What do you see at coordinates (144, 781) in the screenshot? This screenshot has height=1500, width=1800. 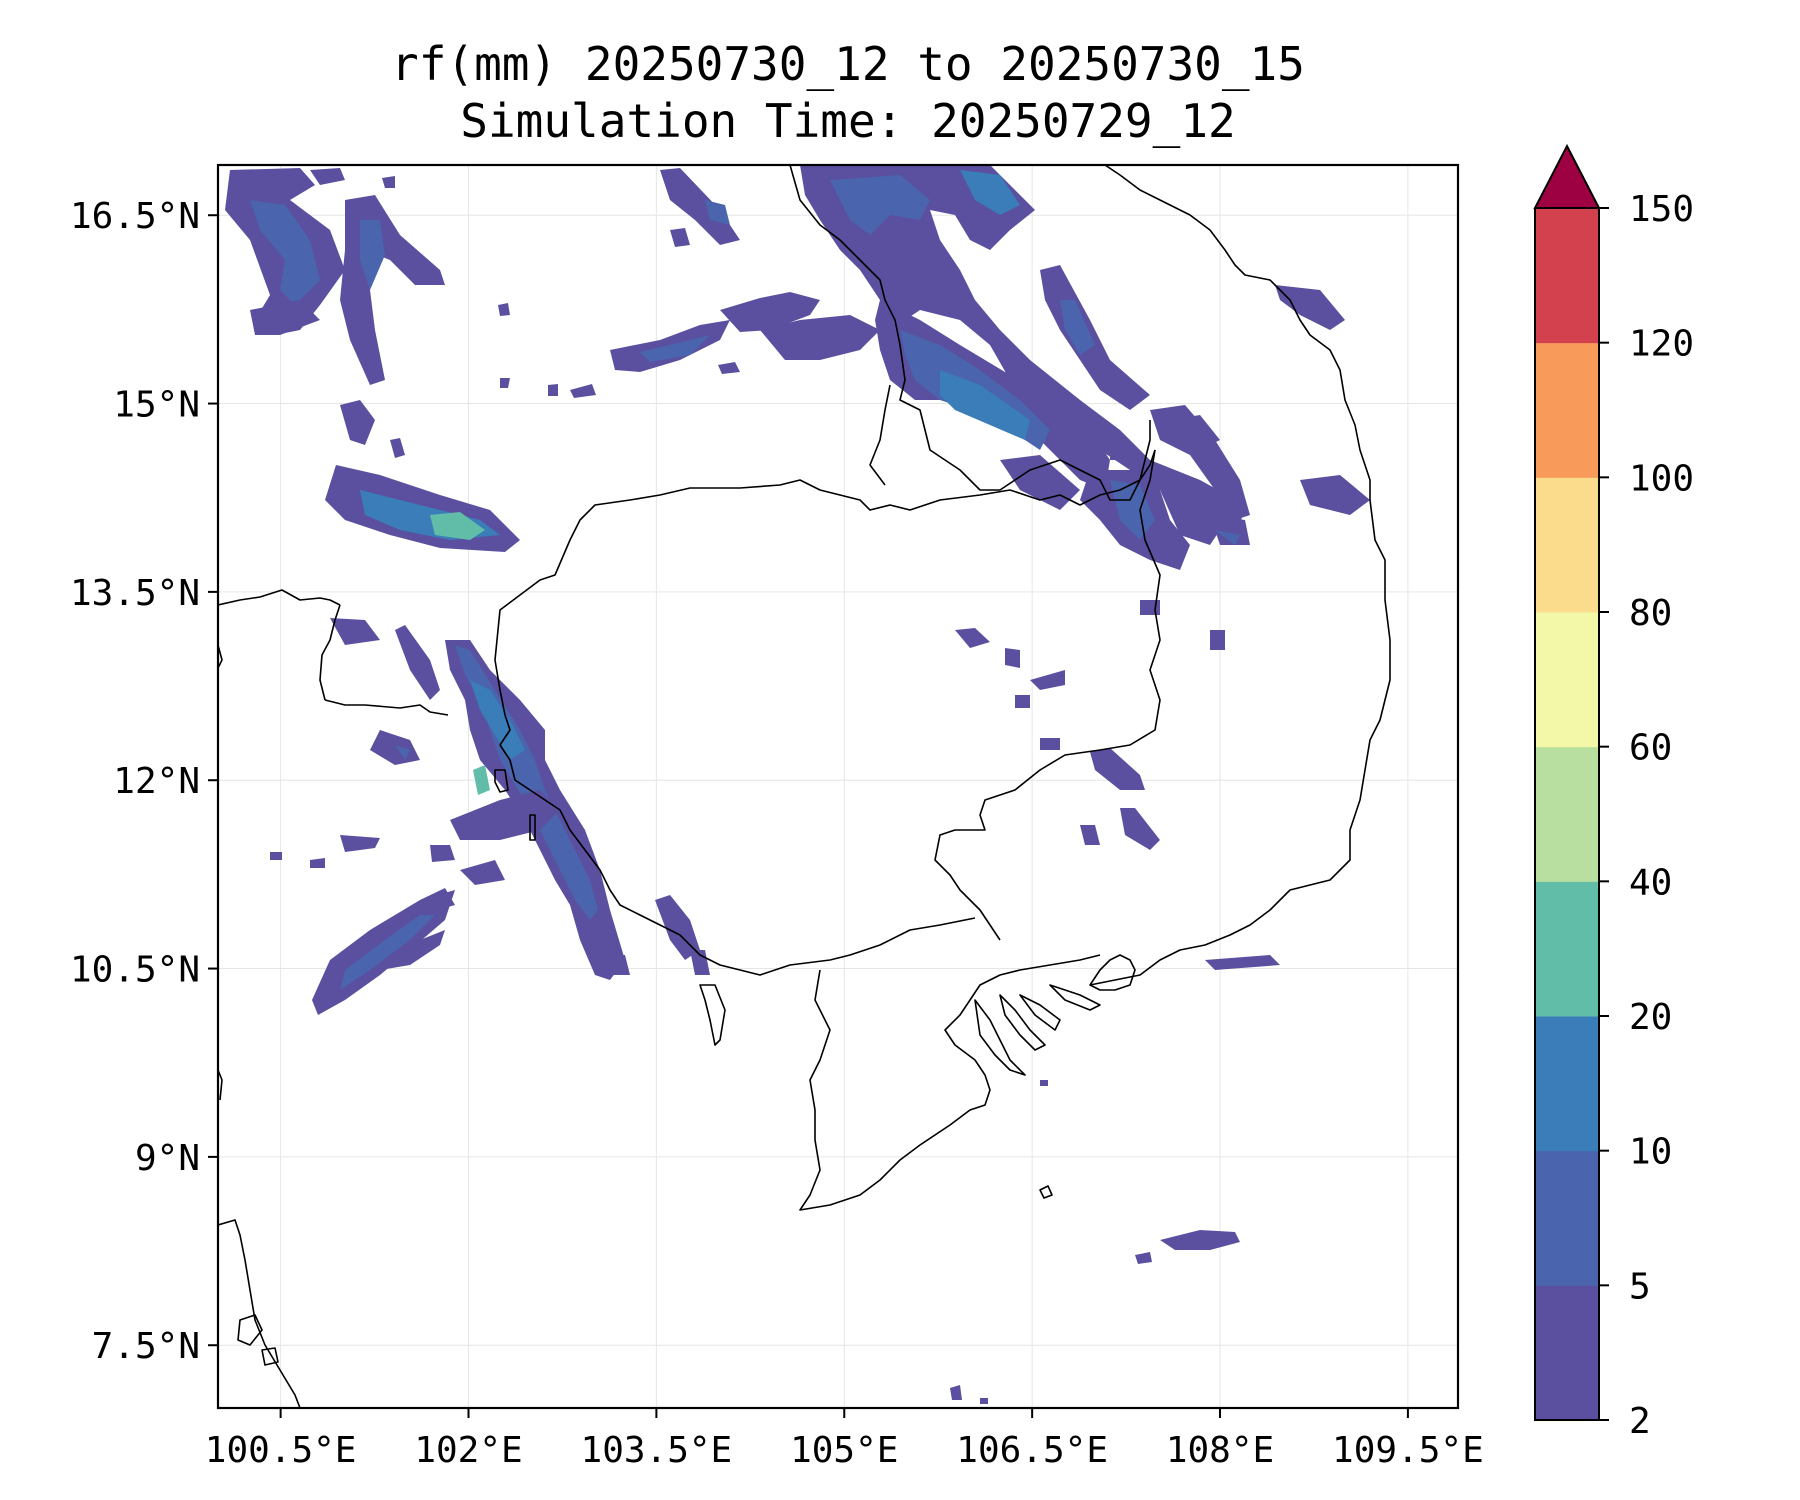 I see `latitude-ticks: 16.5°N 15°N 13.5°N 12°N 10.5°N 9°N 7.5°N` at bounding box center [144, 781].